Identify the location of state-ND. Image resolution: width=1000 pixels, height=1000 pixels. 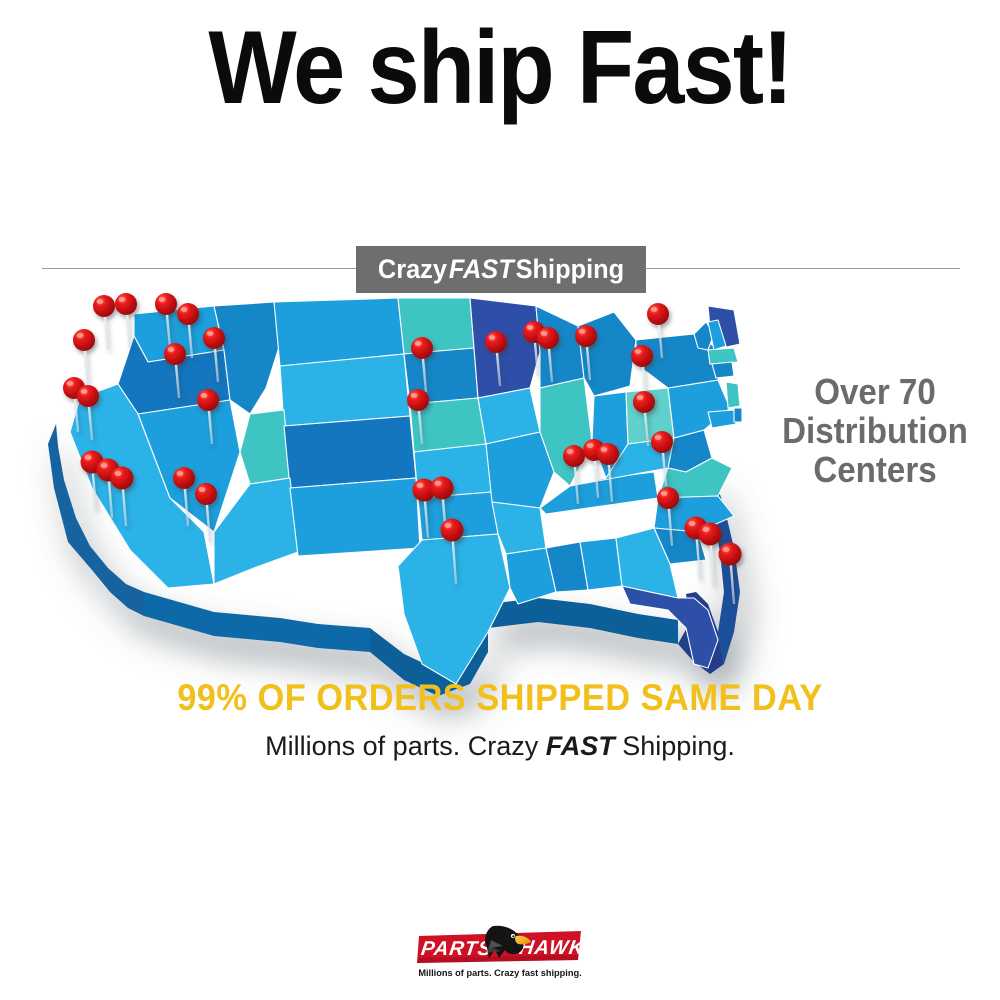
(436, 326).